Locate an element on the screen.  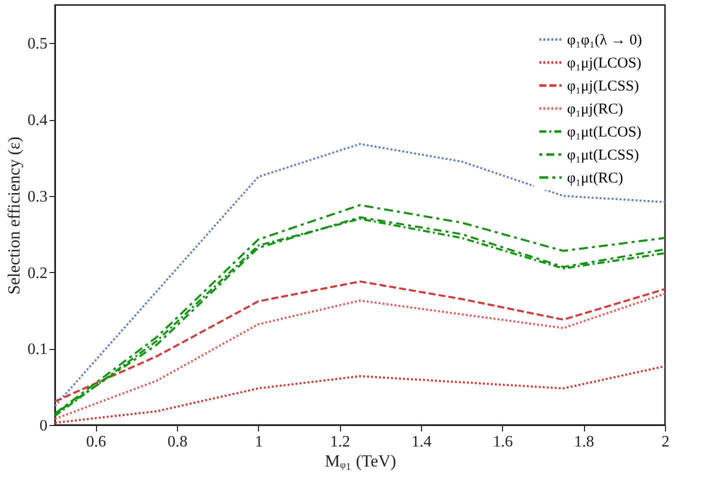
legend-label: φ₁μj(RC) is located at coordinates (595, 110).